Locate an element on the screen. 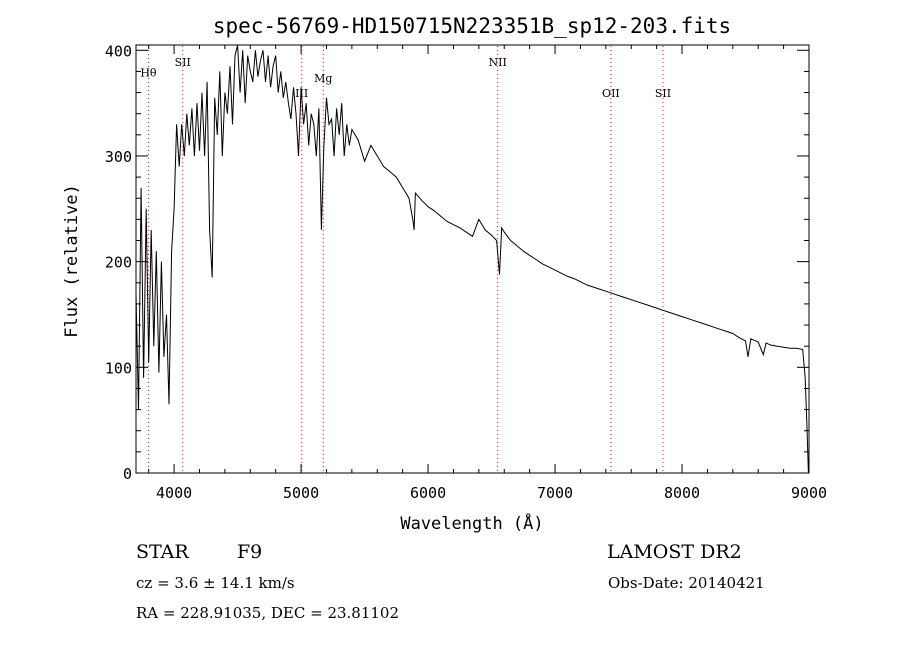 The height and width of the screenshot is (650, 900). y-tick-label: 200 is located at coordinates (118, 263).